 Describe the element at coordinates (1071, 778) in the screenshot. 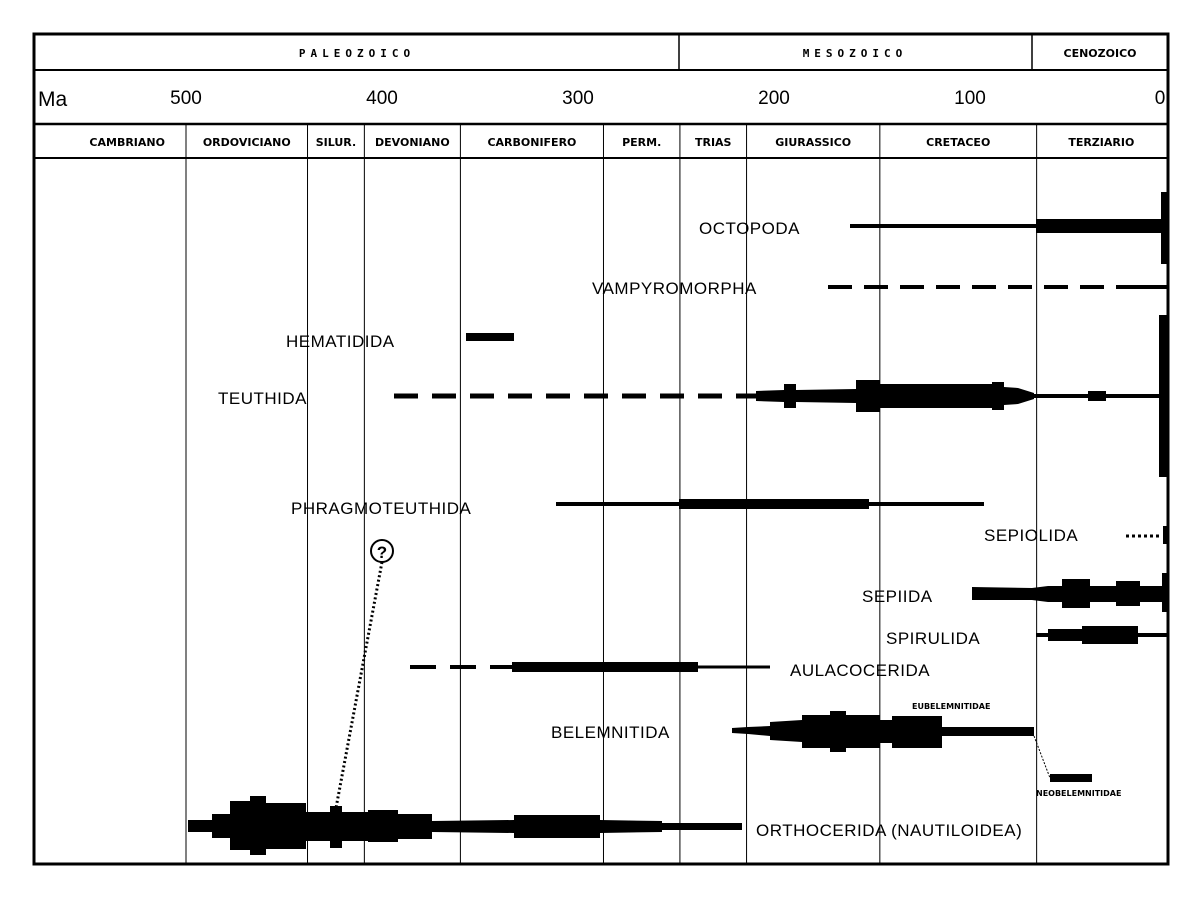

I see `range-neobelemnitidae` at that location.